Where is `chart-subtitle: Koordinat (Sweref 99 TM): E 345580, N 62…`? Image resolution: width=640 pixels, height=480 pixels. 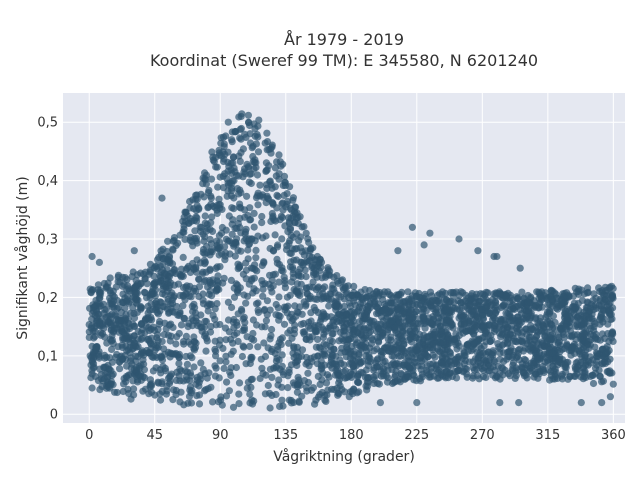 chart-subtitle: Koordinat (Sweref 99 TM): E 345580, N 62… is located at coordinates (344, 60).